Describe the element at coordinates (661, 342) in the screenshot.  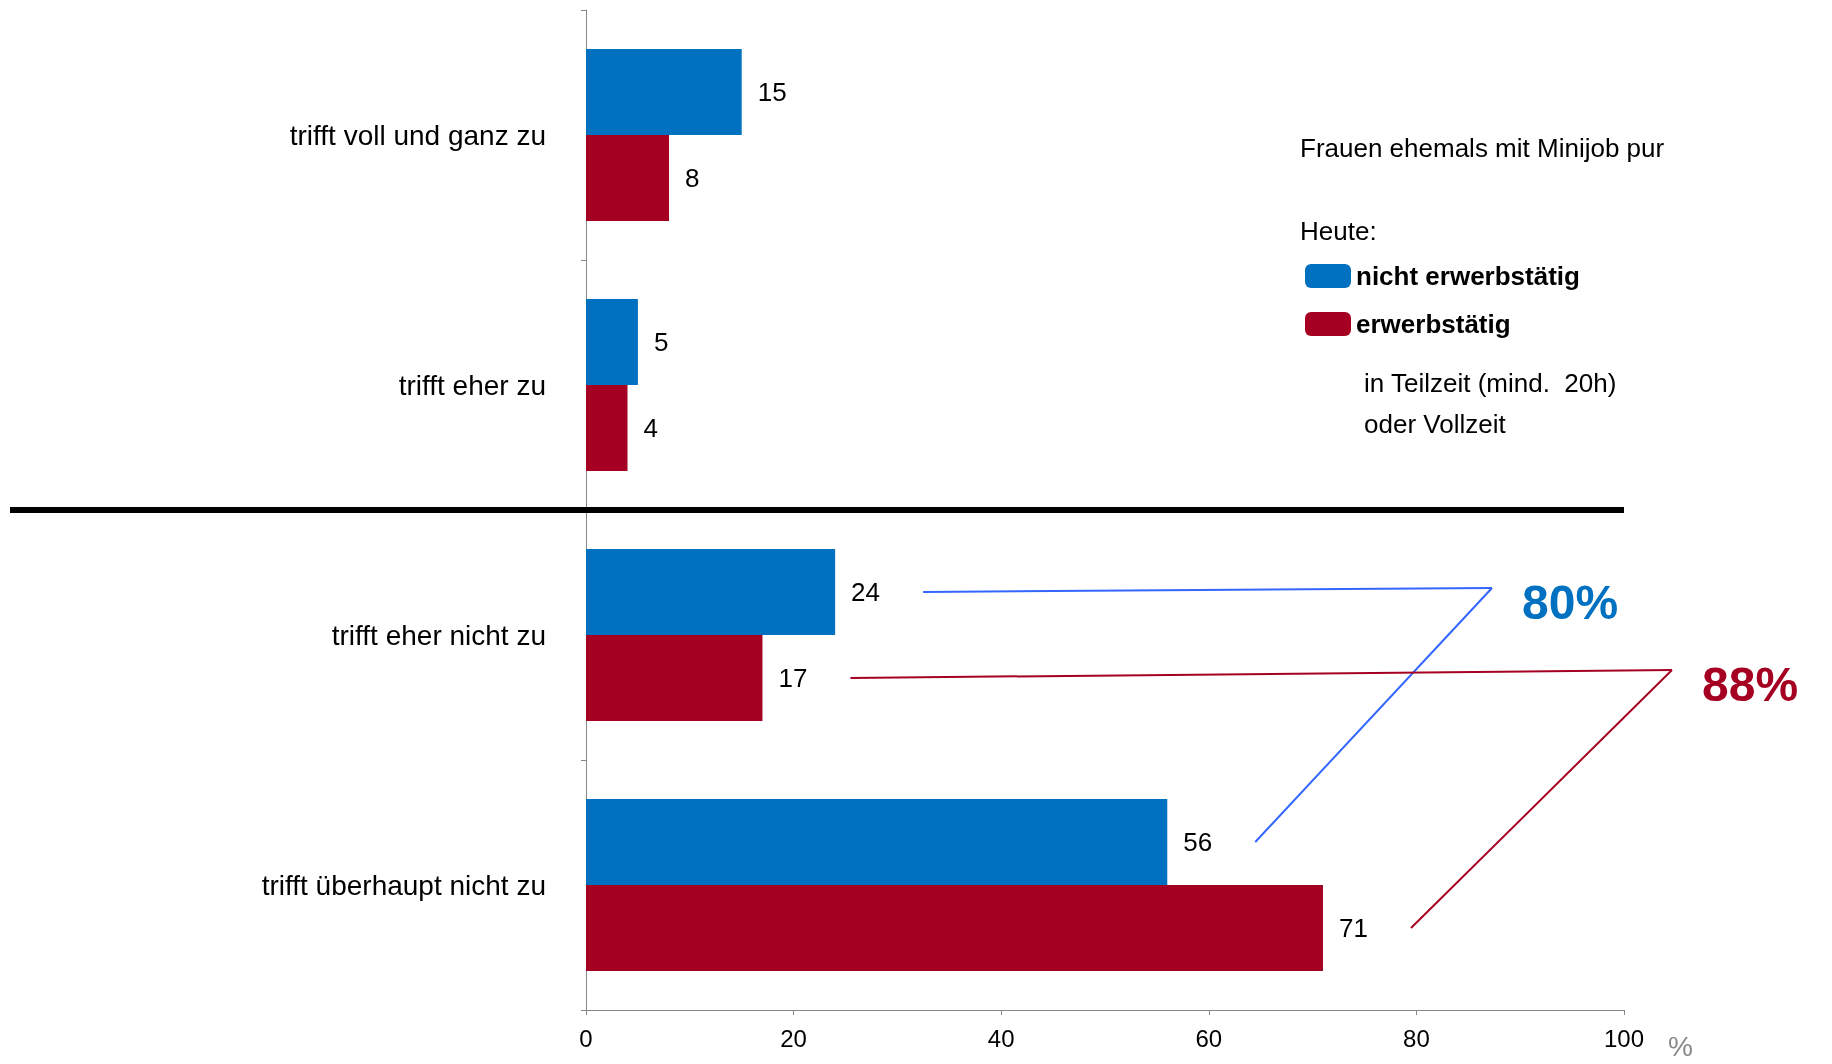
I see `data-label: 5` at that location.